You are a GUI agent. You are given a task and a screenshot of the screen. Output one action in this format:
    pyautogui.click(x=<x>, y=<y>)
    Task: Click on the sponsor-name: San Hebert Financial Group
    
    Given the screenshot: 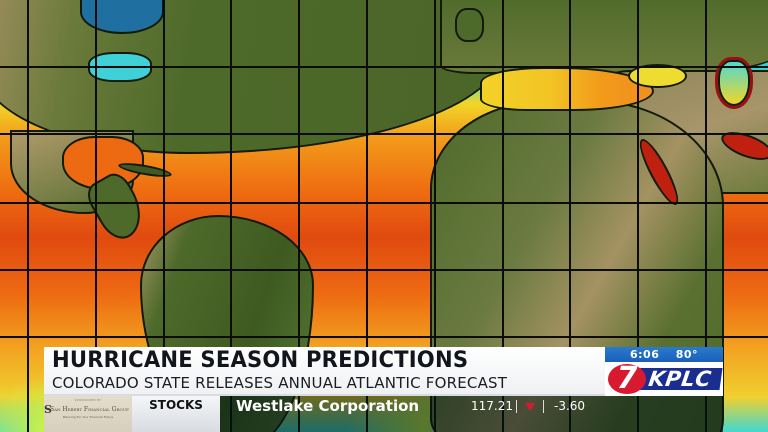 What is the action you would take?
    pyautogui.click(x=89, y=409)
    